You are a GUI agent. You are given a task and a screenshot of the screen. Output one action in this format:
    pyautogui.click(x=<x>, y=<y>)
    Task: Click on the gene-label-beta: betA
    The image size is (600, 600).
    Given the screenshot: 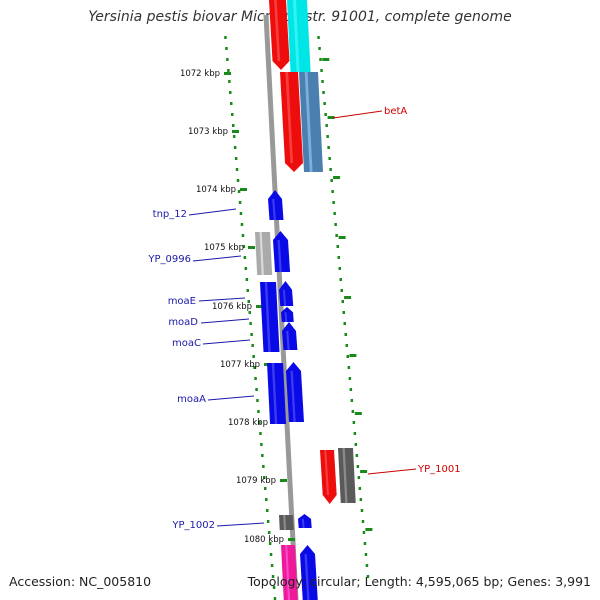 What is the action you would take?
    pyautogui.click(x=395, y=111)
    